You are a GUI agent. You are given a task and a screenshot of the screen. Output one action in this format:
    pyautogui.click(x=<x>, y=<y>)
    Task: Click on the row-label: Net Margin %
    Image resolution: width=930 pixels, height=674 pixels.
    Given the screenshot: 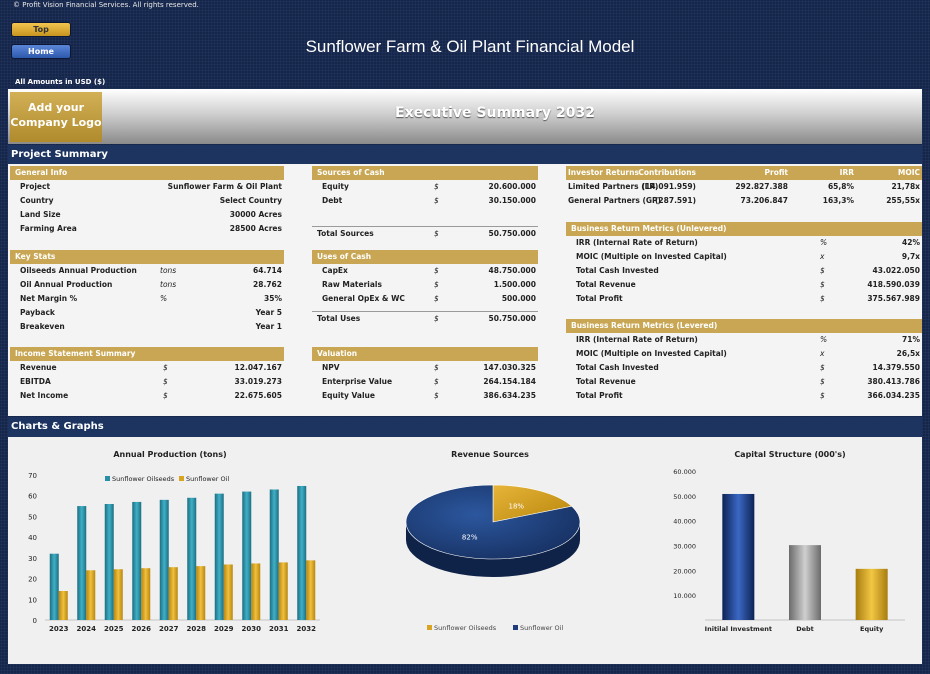 What is the action you would take?
    pyautogui.click(x=49, y=298)
    